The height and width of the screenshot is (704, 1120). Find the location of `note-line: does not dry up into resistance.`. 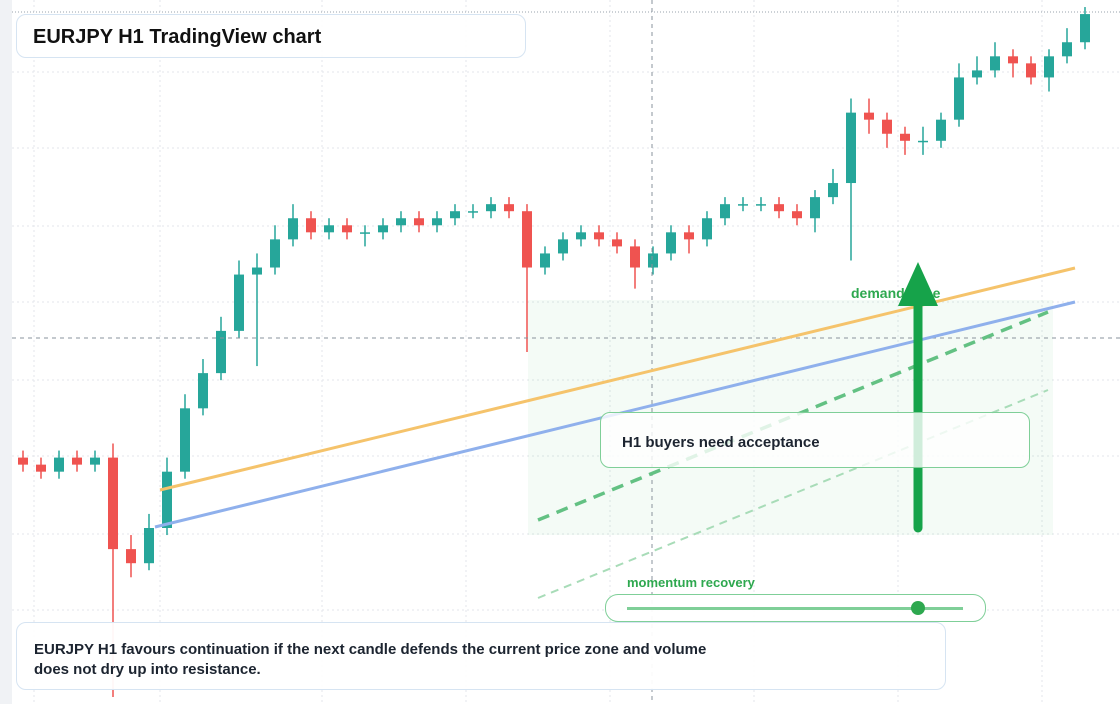

note-line: does not dry up into resistance. is located at coordinates (147, 669).